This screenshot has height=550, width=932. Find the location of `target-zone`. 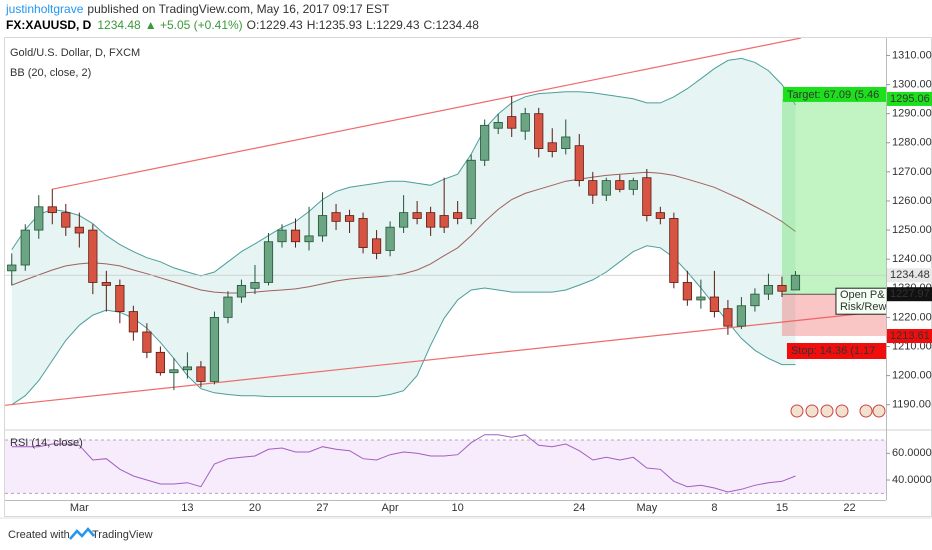

target-zone is located at coordinates (833, 196).